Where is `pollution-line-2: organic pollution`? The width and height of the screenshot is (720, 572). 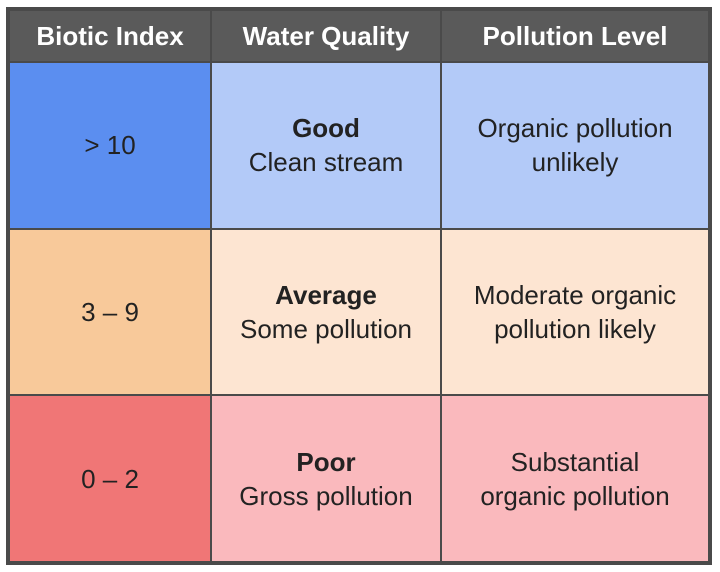 pollution-line-2: organic pollution is located at coordinates (575, 495).